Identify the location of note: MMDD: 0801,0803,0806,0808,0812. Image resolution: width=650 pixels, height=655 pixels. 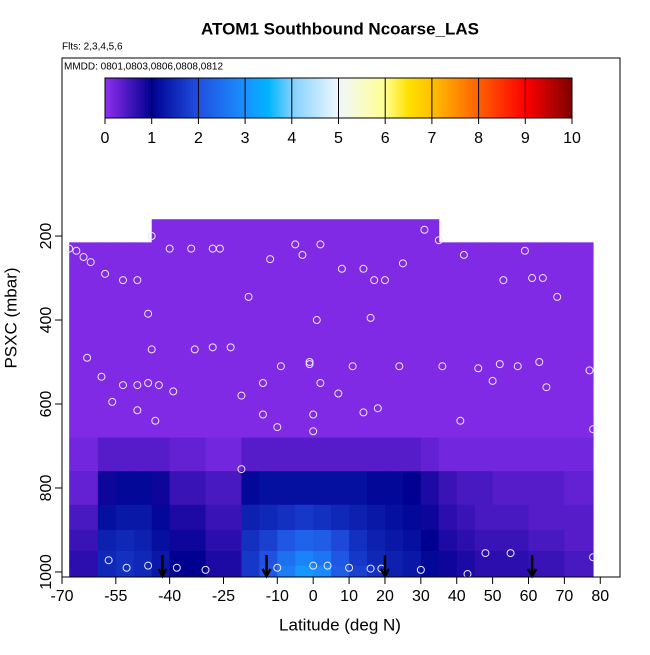
(143, 67).